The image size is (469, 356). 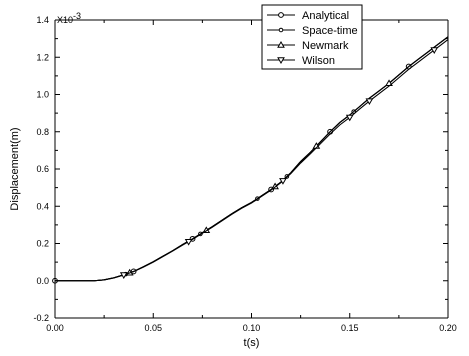 What do you see at coordinates (15, 168) in the screenshot?
I see `y-axis-label: Displacement(m)` at bounding box center [15, 168].